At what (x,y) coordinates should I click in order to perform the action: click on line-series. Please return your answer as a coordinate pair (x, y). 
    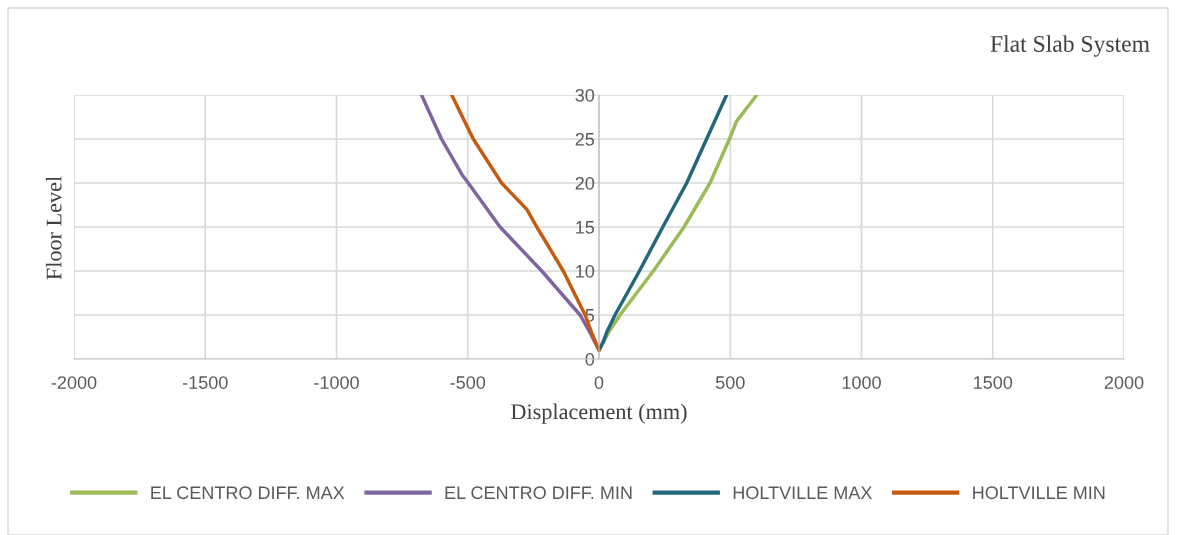
    Looking at the image, I should click on (663, 223).